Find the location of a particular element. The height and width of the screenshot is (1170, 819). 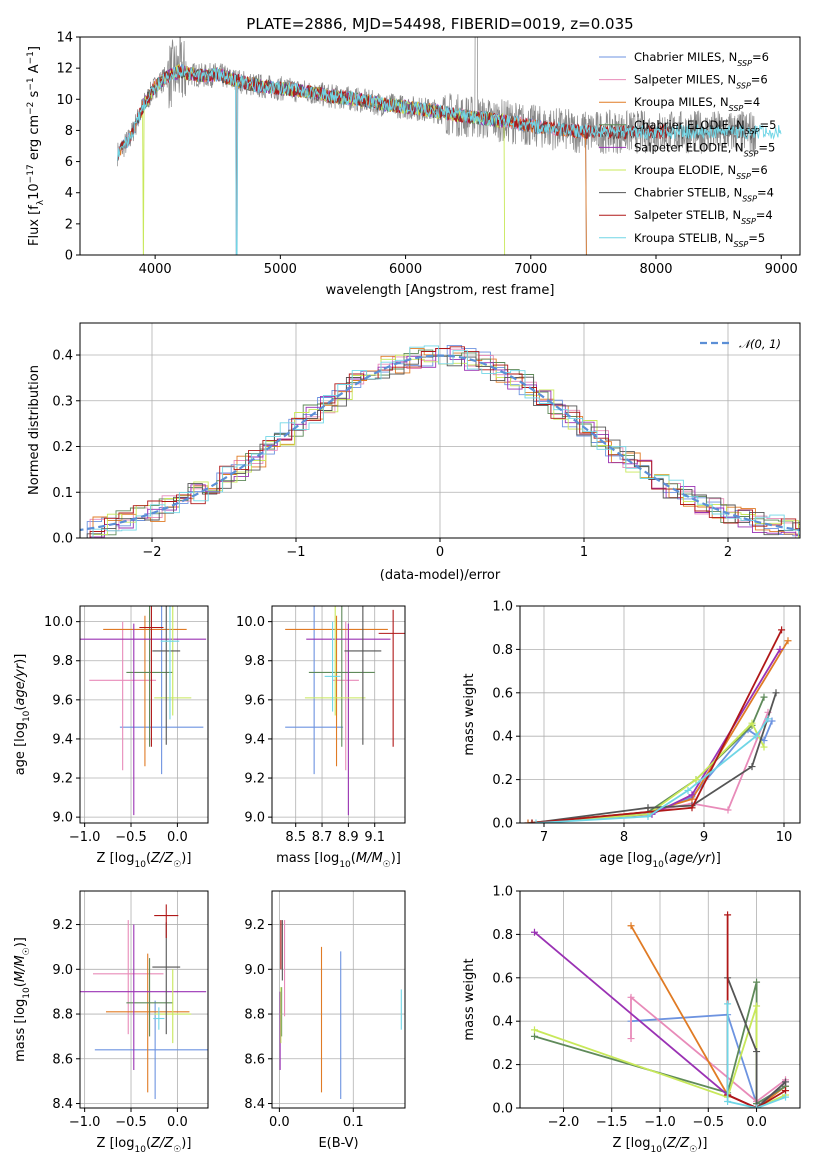

legend-label: 𝒩(0, 1) is located at coordinates (760, 344).